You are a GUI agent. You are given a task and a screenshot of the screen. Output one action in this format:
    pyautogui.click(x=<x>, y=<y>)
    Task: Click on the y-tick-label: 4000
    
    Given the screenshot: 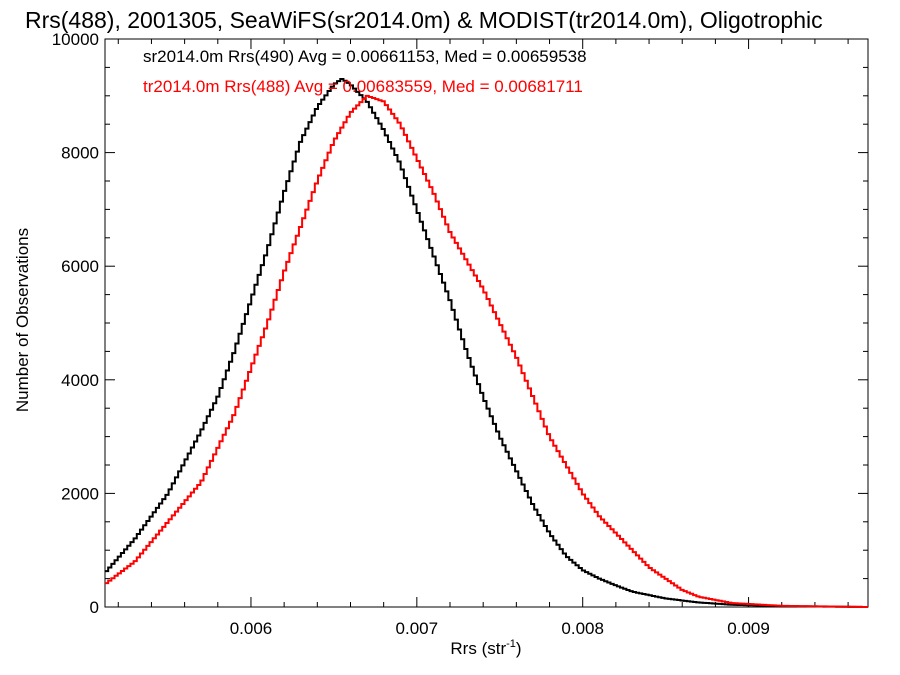 What is the action you would take?
    pyautogui.click(x=80, y=380)
    